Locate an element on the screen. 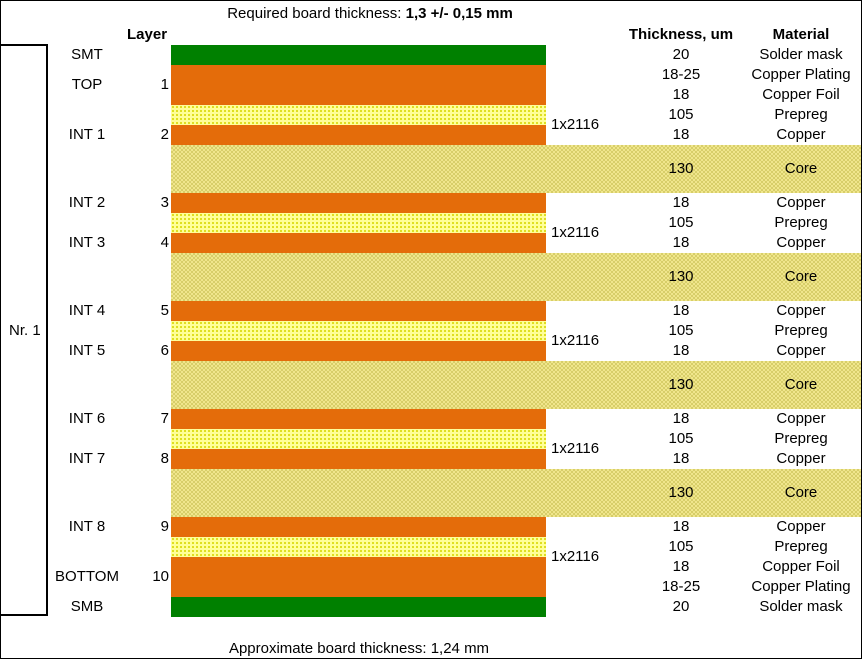  layer-number: 9 is located at coordinates (164, 526).